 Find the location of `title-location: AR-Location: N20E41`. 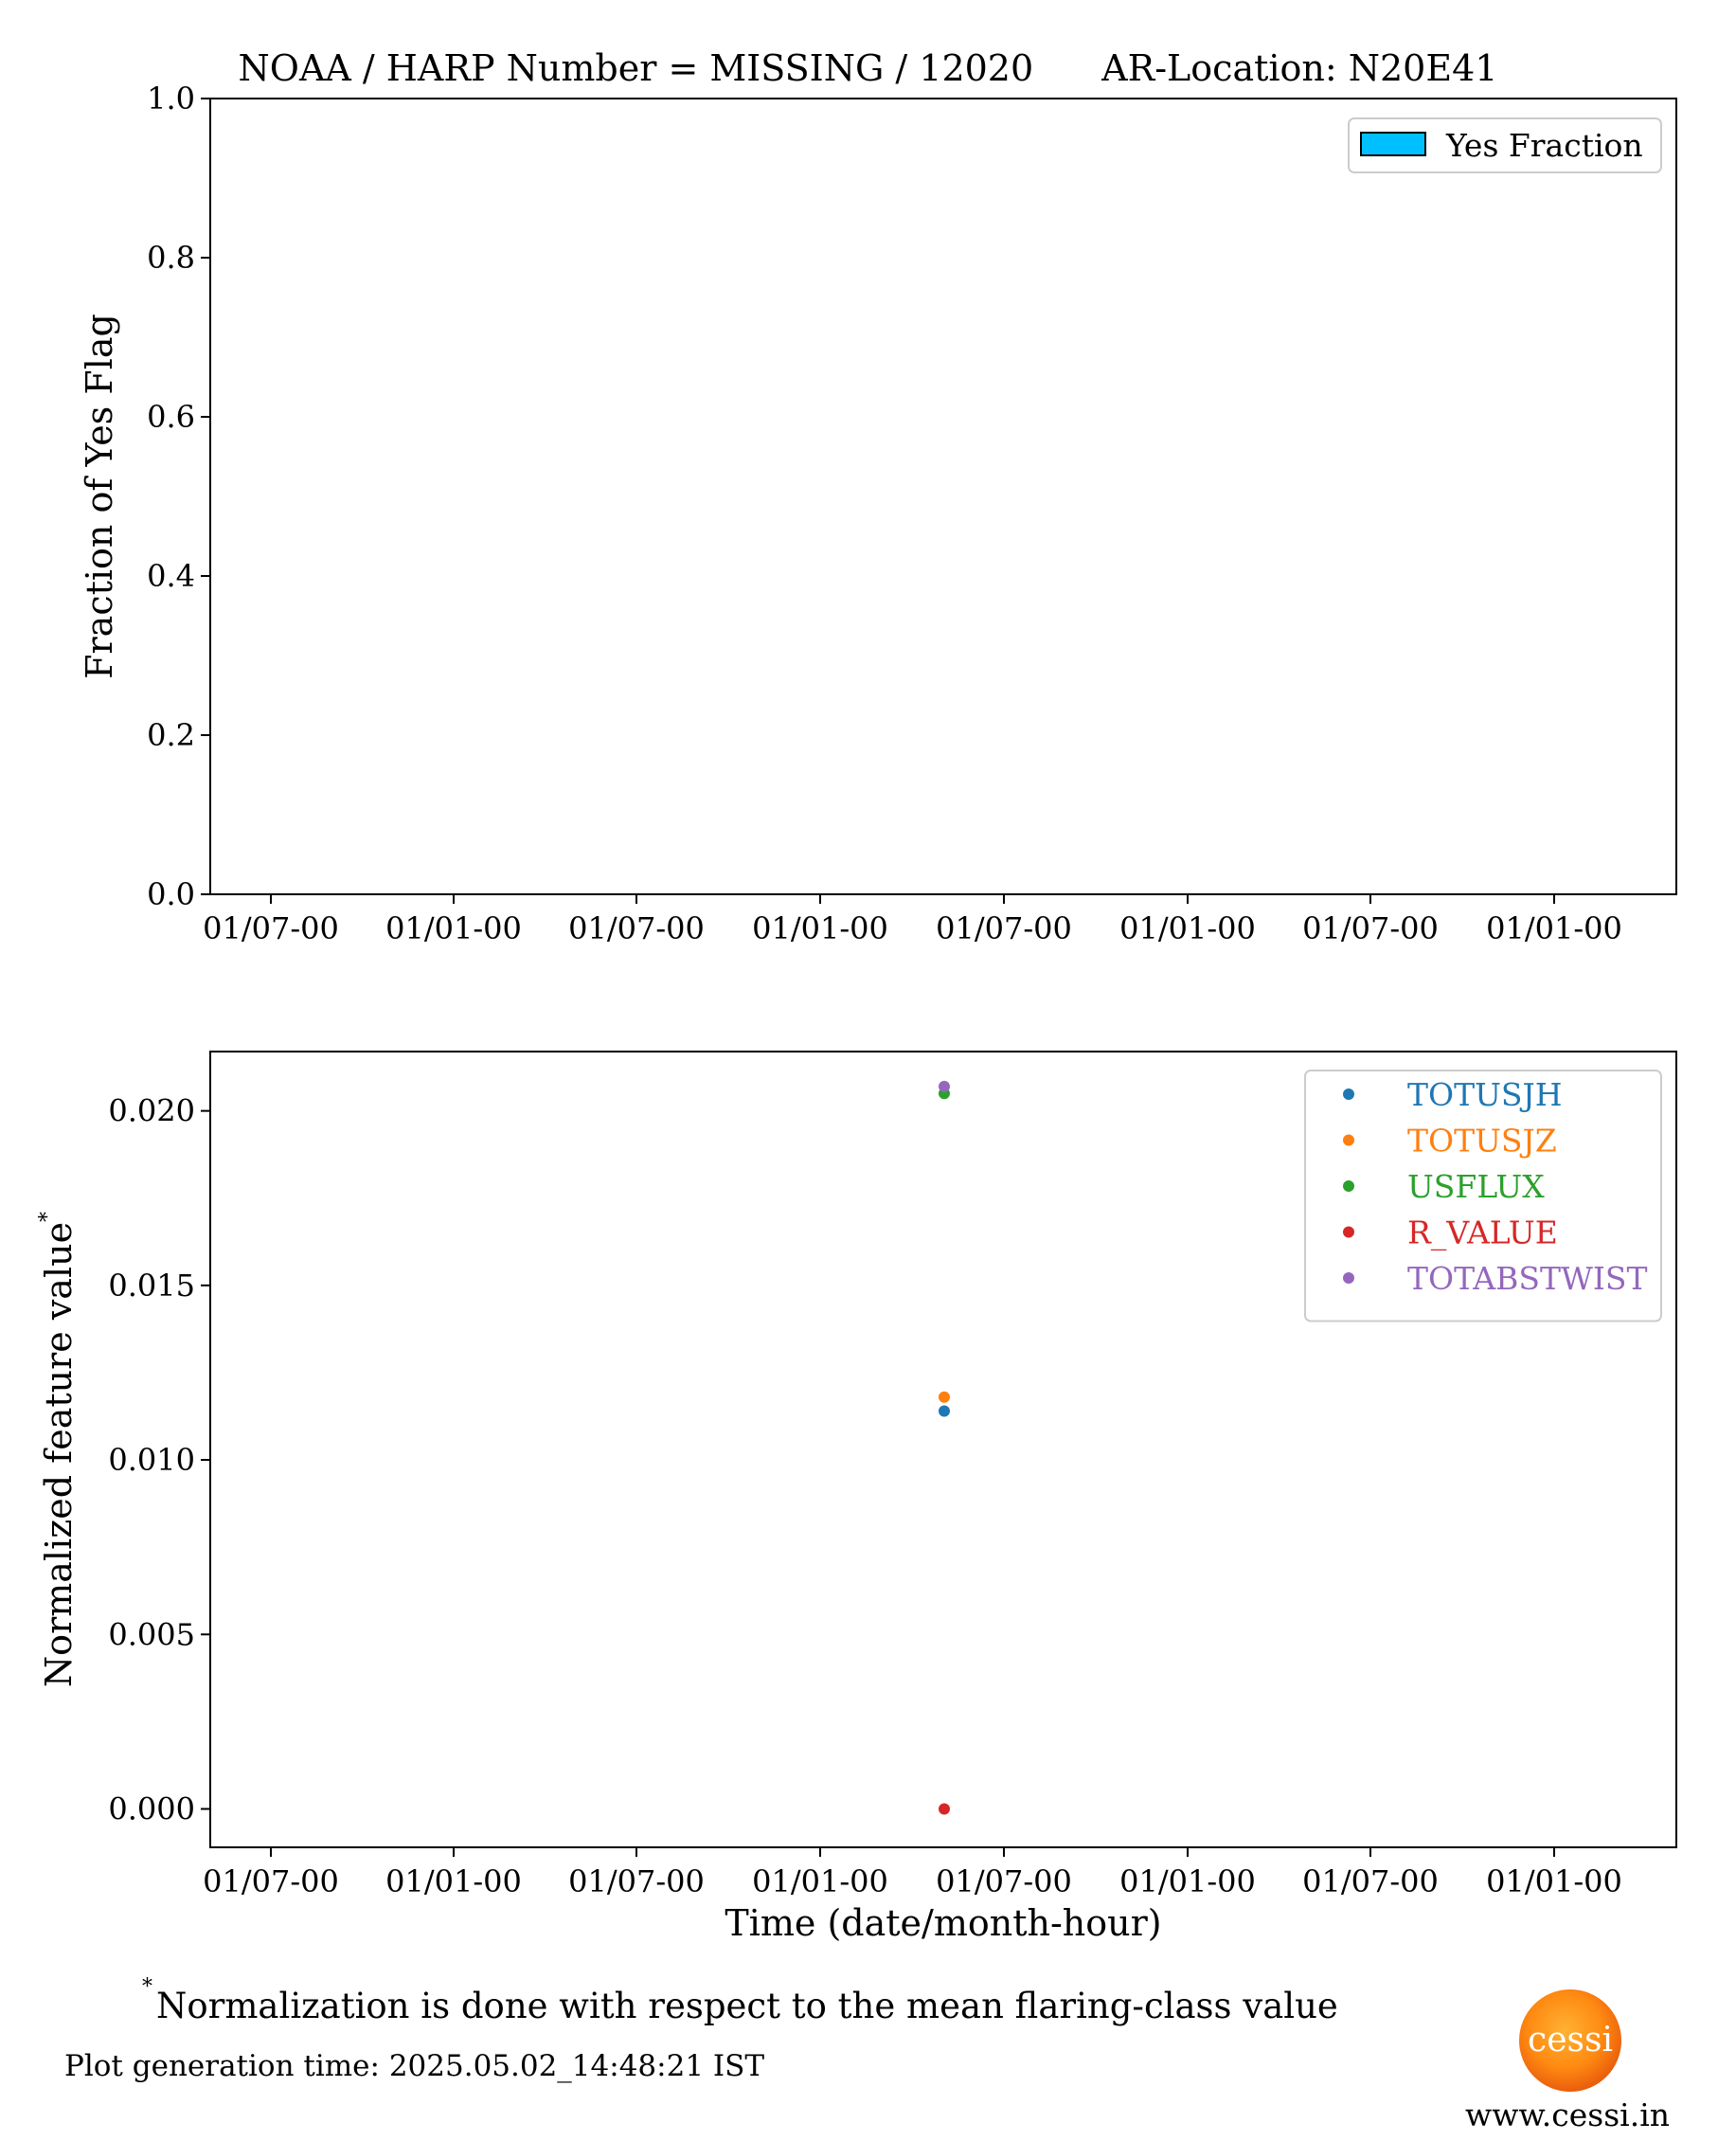

title-location: AR-Location: N20E41 is located at coordinates (1299, 68).